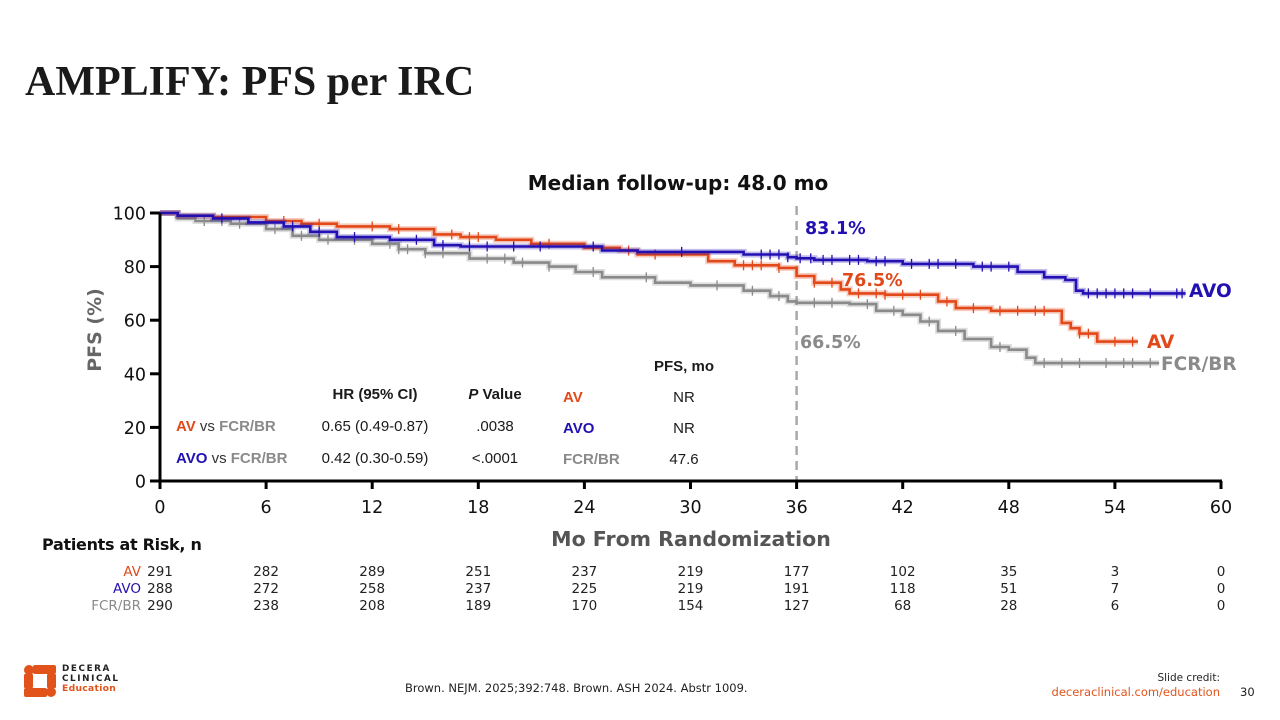 Image resolution: width=1280 pixels, height=720 pixels. What do you see at coordinates (1009, 606) in the screenshot?
I see `risk-count: 28` at bounding box center [1009, 606].